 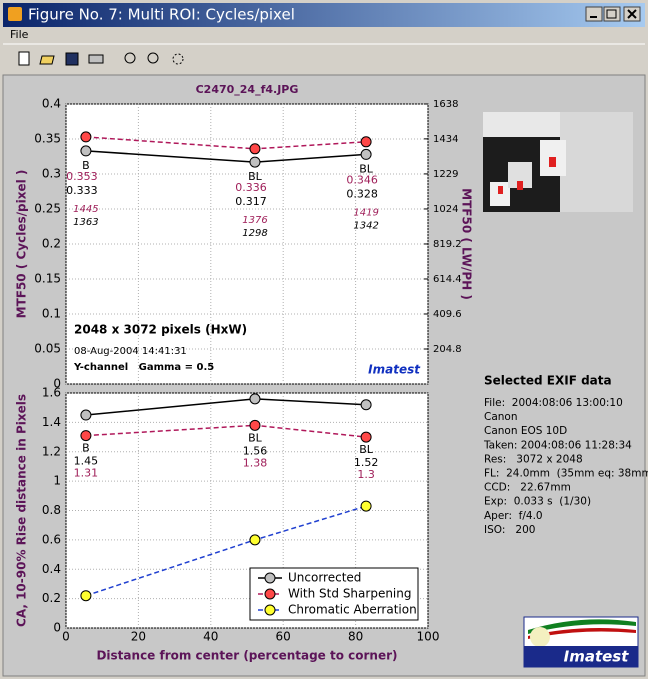 What do you see at coordinates (540, 637) in the screenshot?
I see `logo-sun` at bounding box center [540, 637].